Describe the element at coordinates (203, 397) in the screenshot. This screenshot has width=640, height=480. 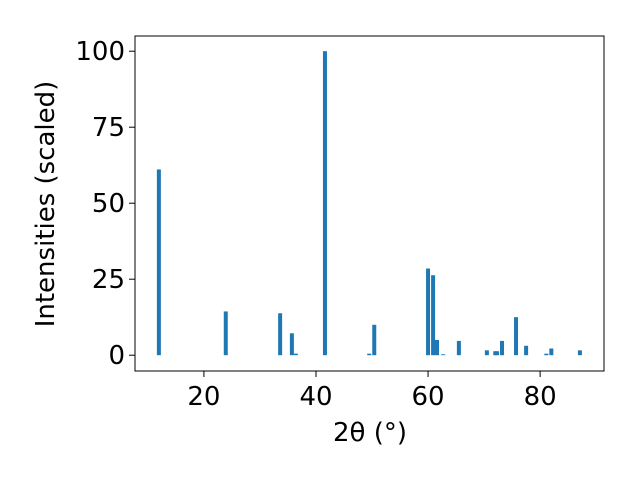
I see `x-tick-label: 20` at that location.